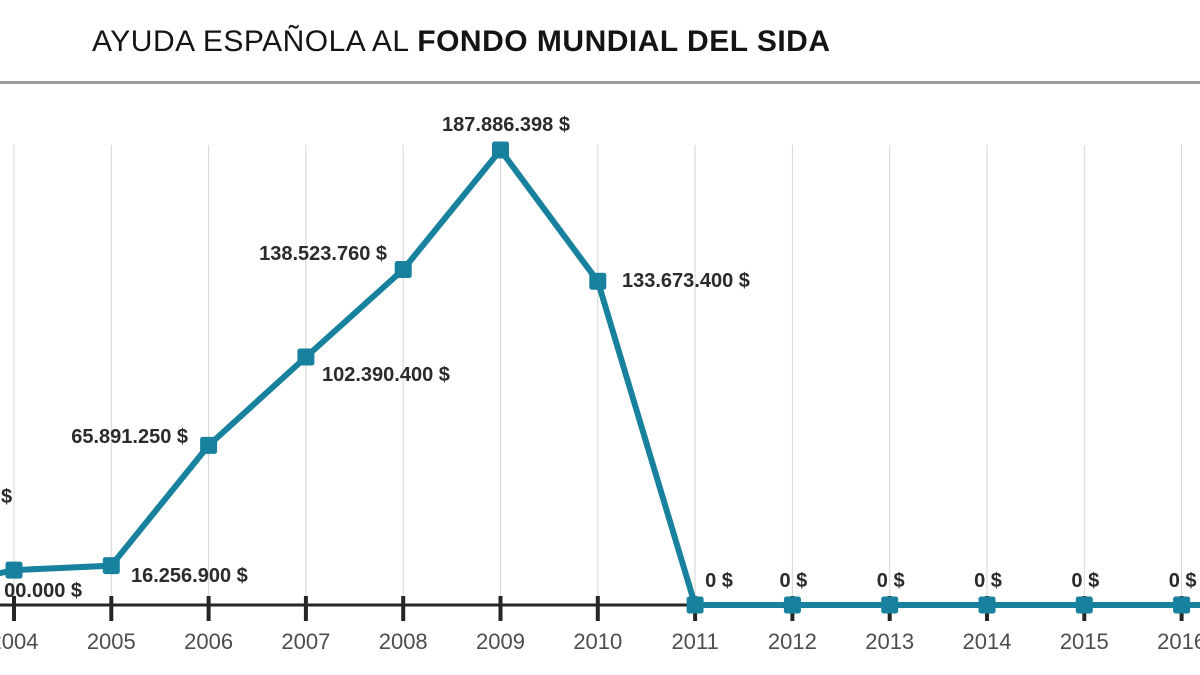  What do you see at coordinates (500, 150) in the screenshot?
I see `data-point-2009` at bounding box center [500, 150].